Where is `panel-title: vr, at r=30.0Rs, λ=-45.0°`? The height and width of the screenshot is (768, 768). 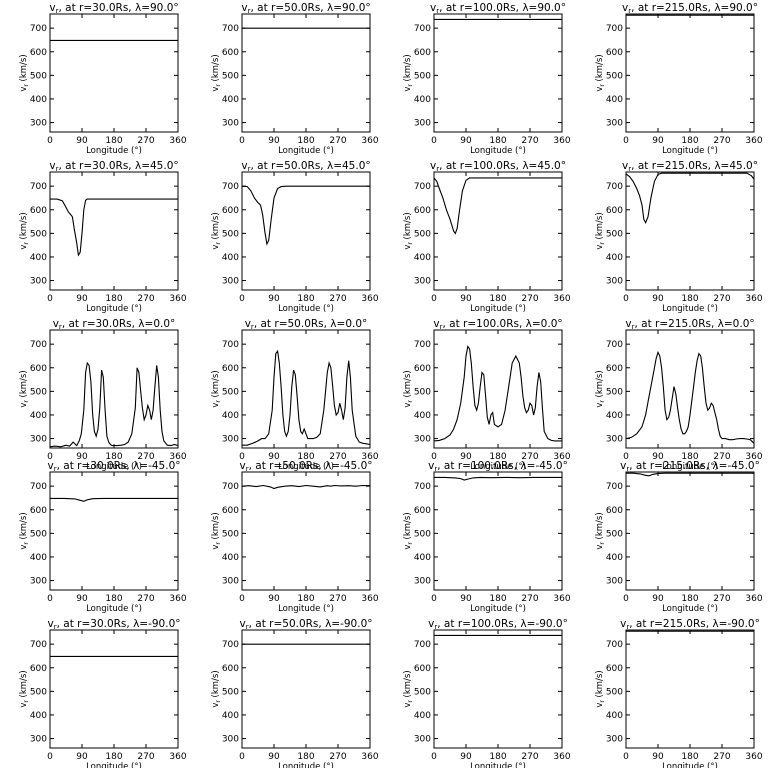 panel-title: vr, at r=30.0Rs, λ=-45.0° is located at coordinates (113, 466).